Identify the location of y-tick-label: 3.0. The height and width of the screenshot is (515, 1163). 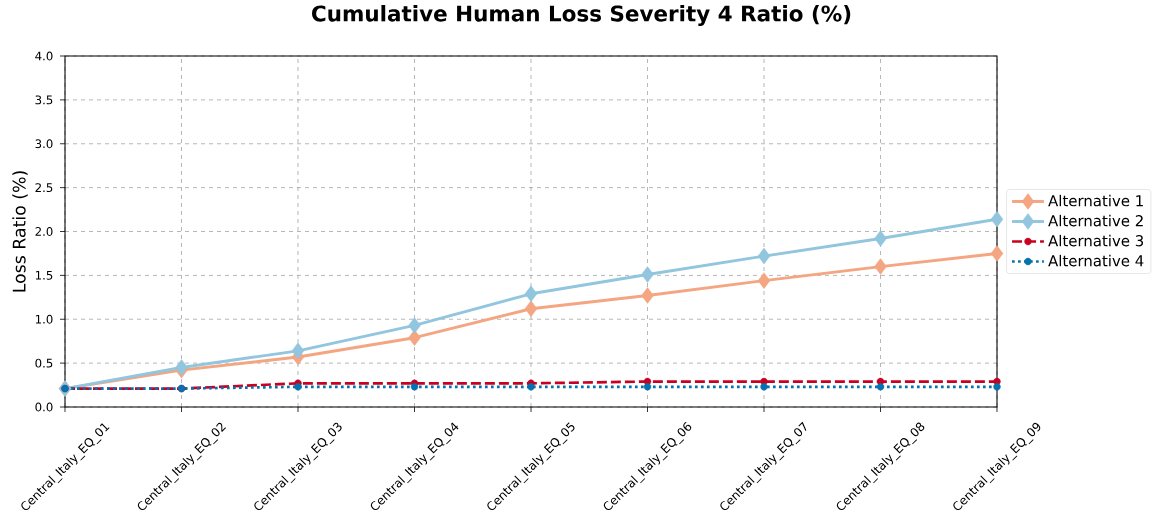
(44, 144).